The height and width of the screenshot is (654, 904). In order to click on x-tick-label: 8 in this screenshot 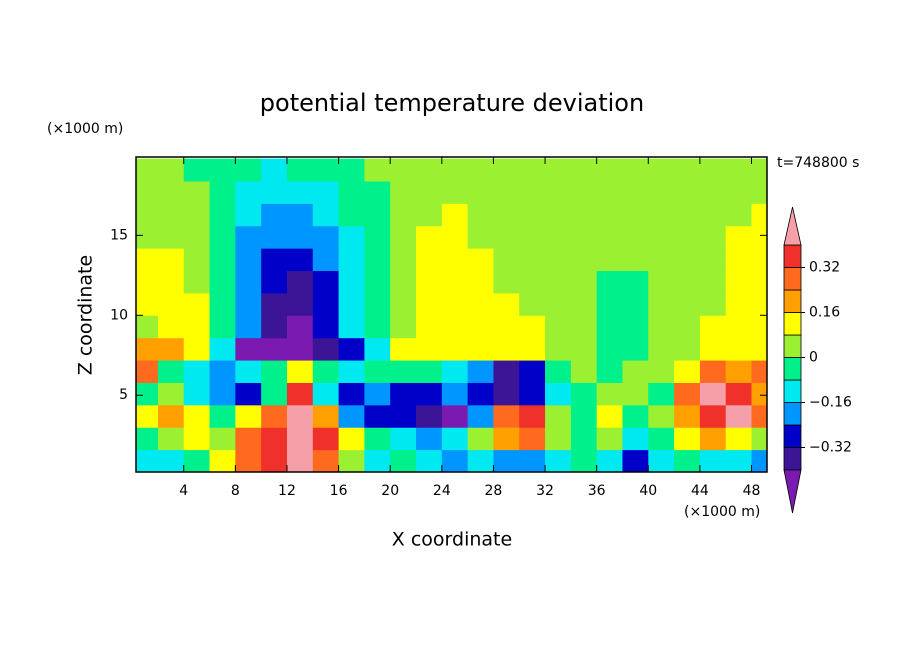, I will do `click(235, 491)`.